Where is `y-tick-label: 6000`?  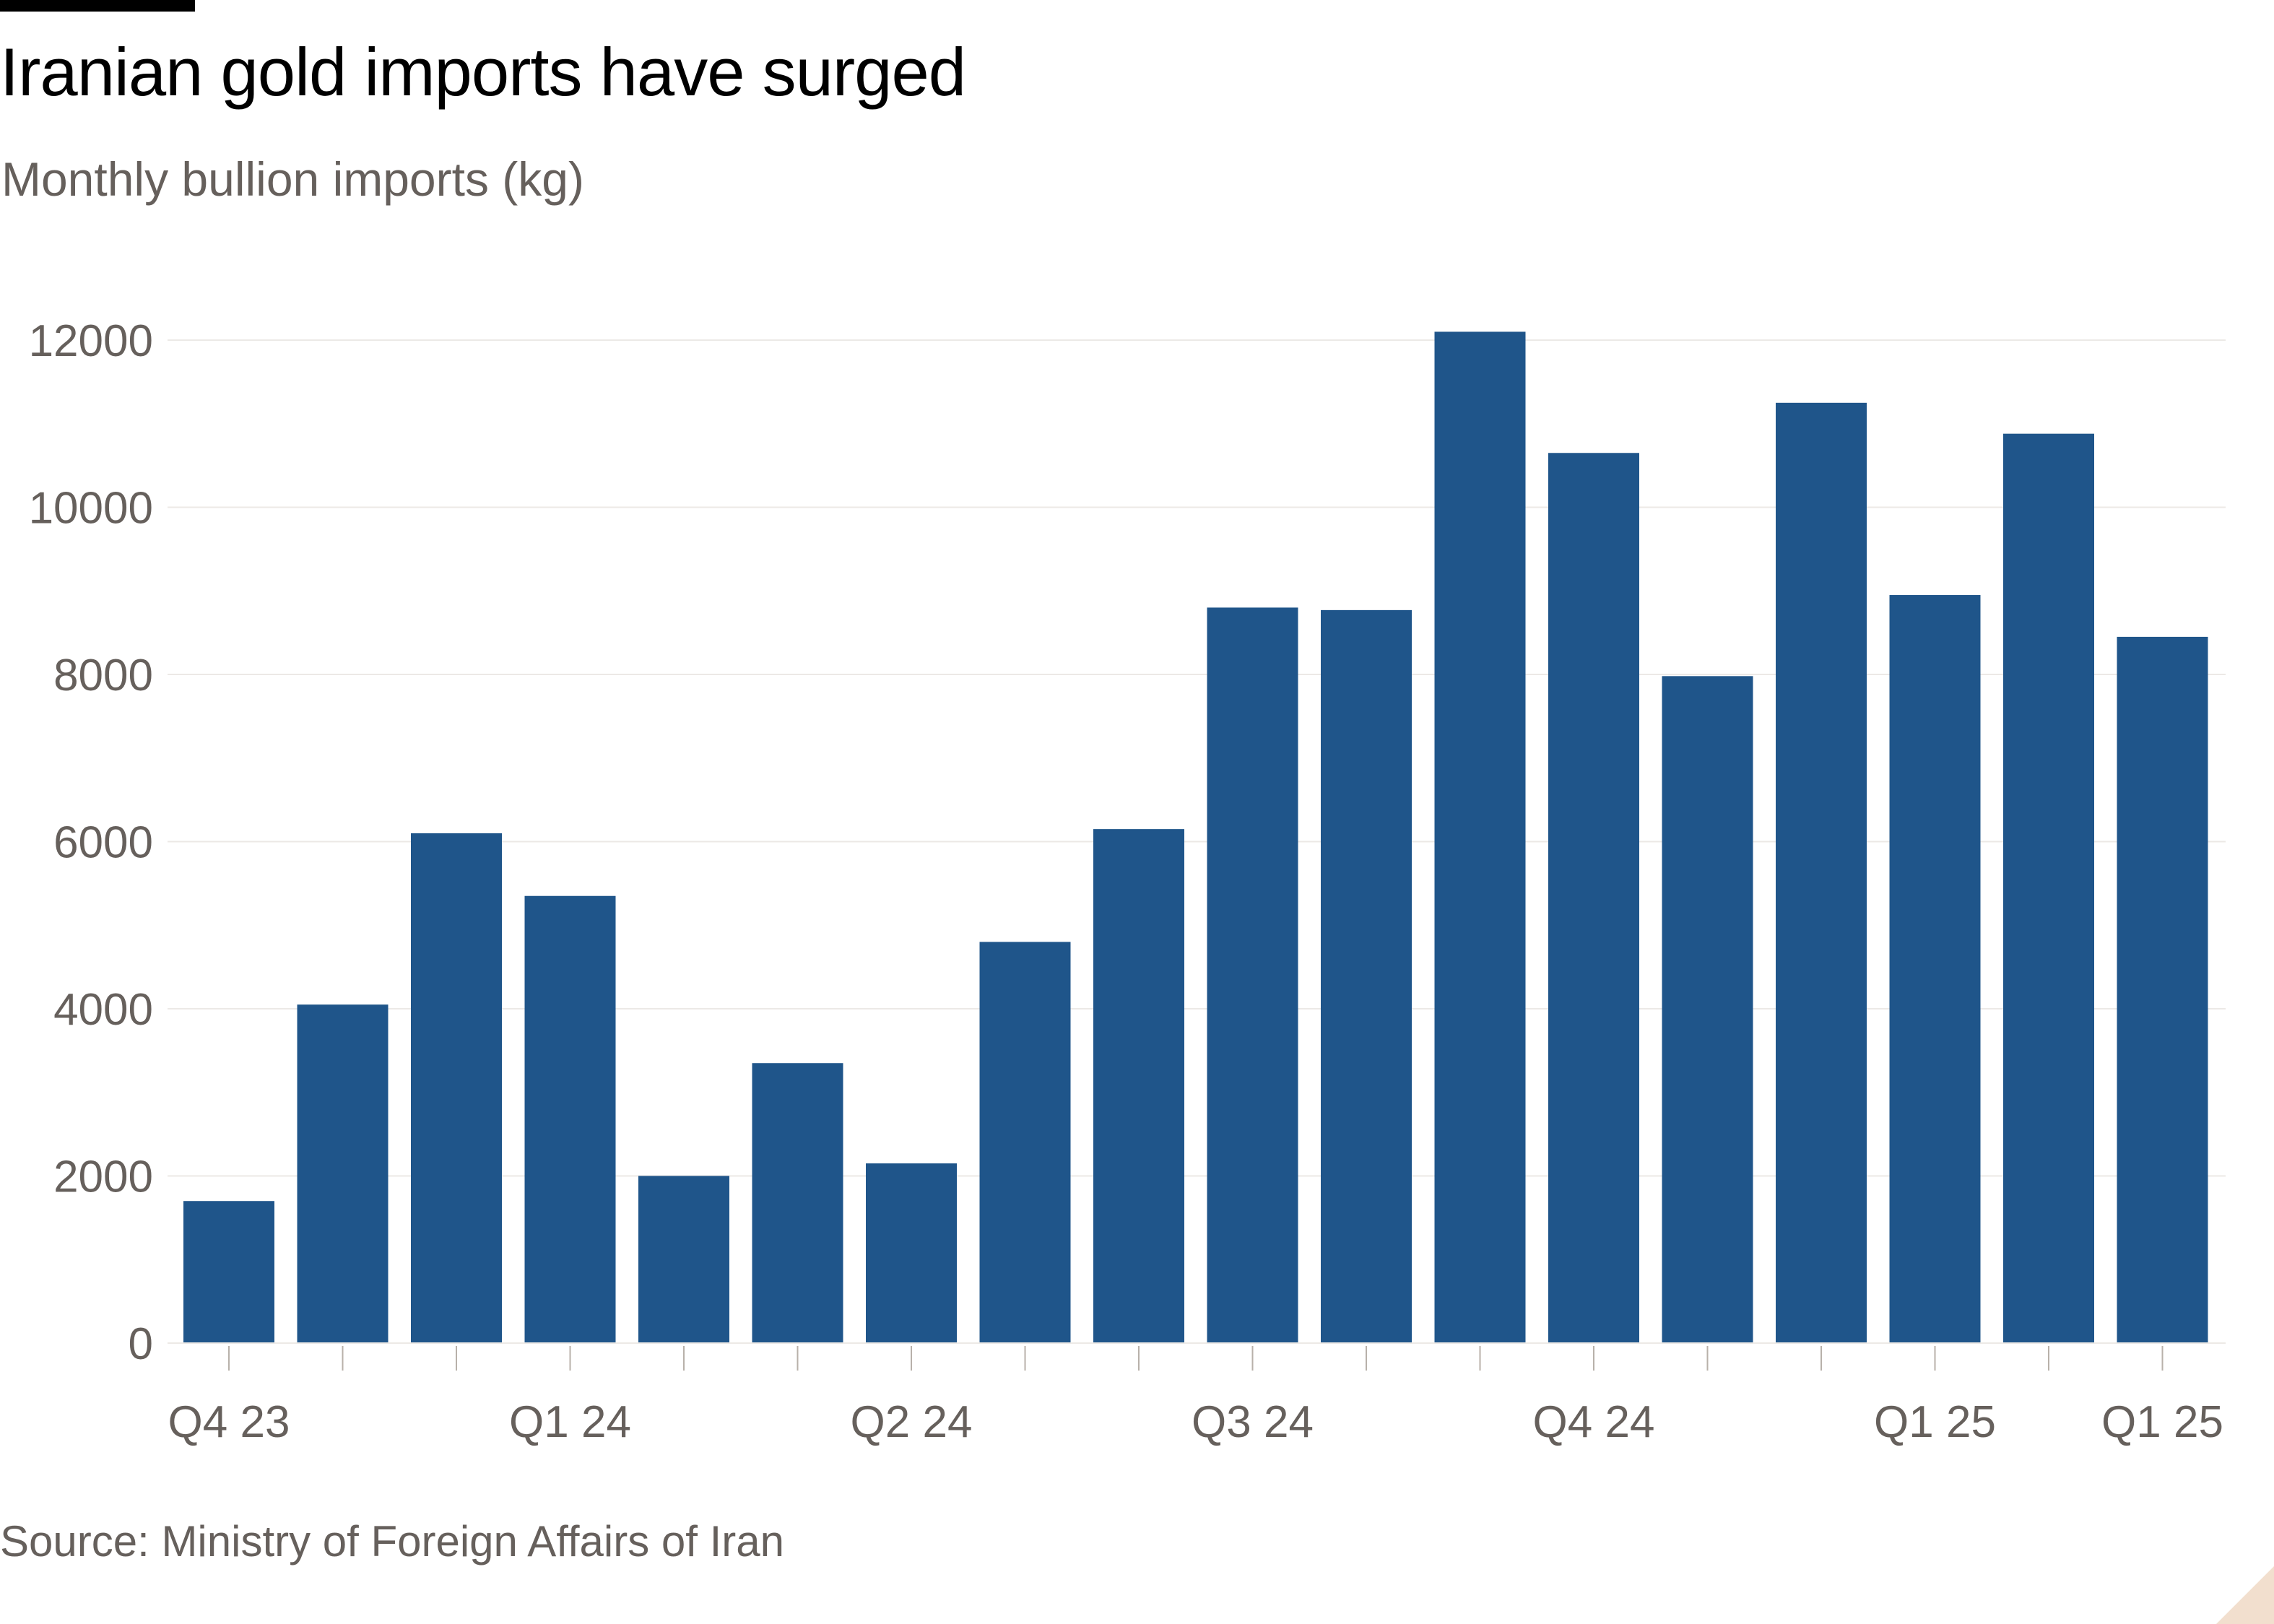
y-tick-label: 6000 is located at coordinates (103, 843).